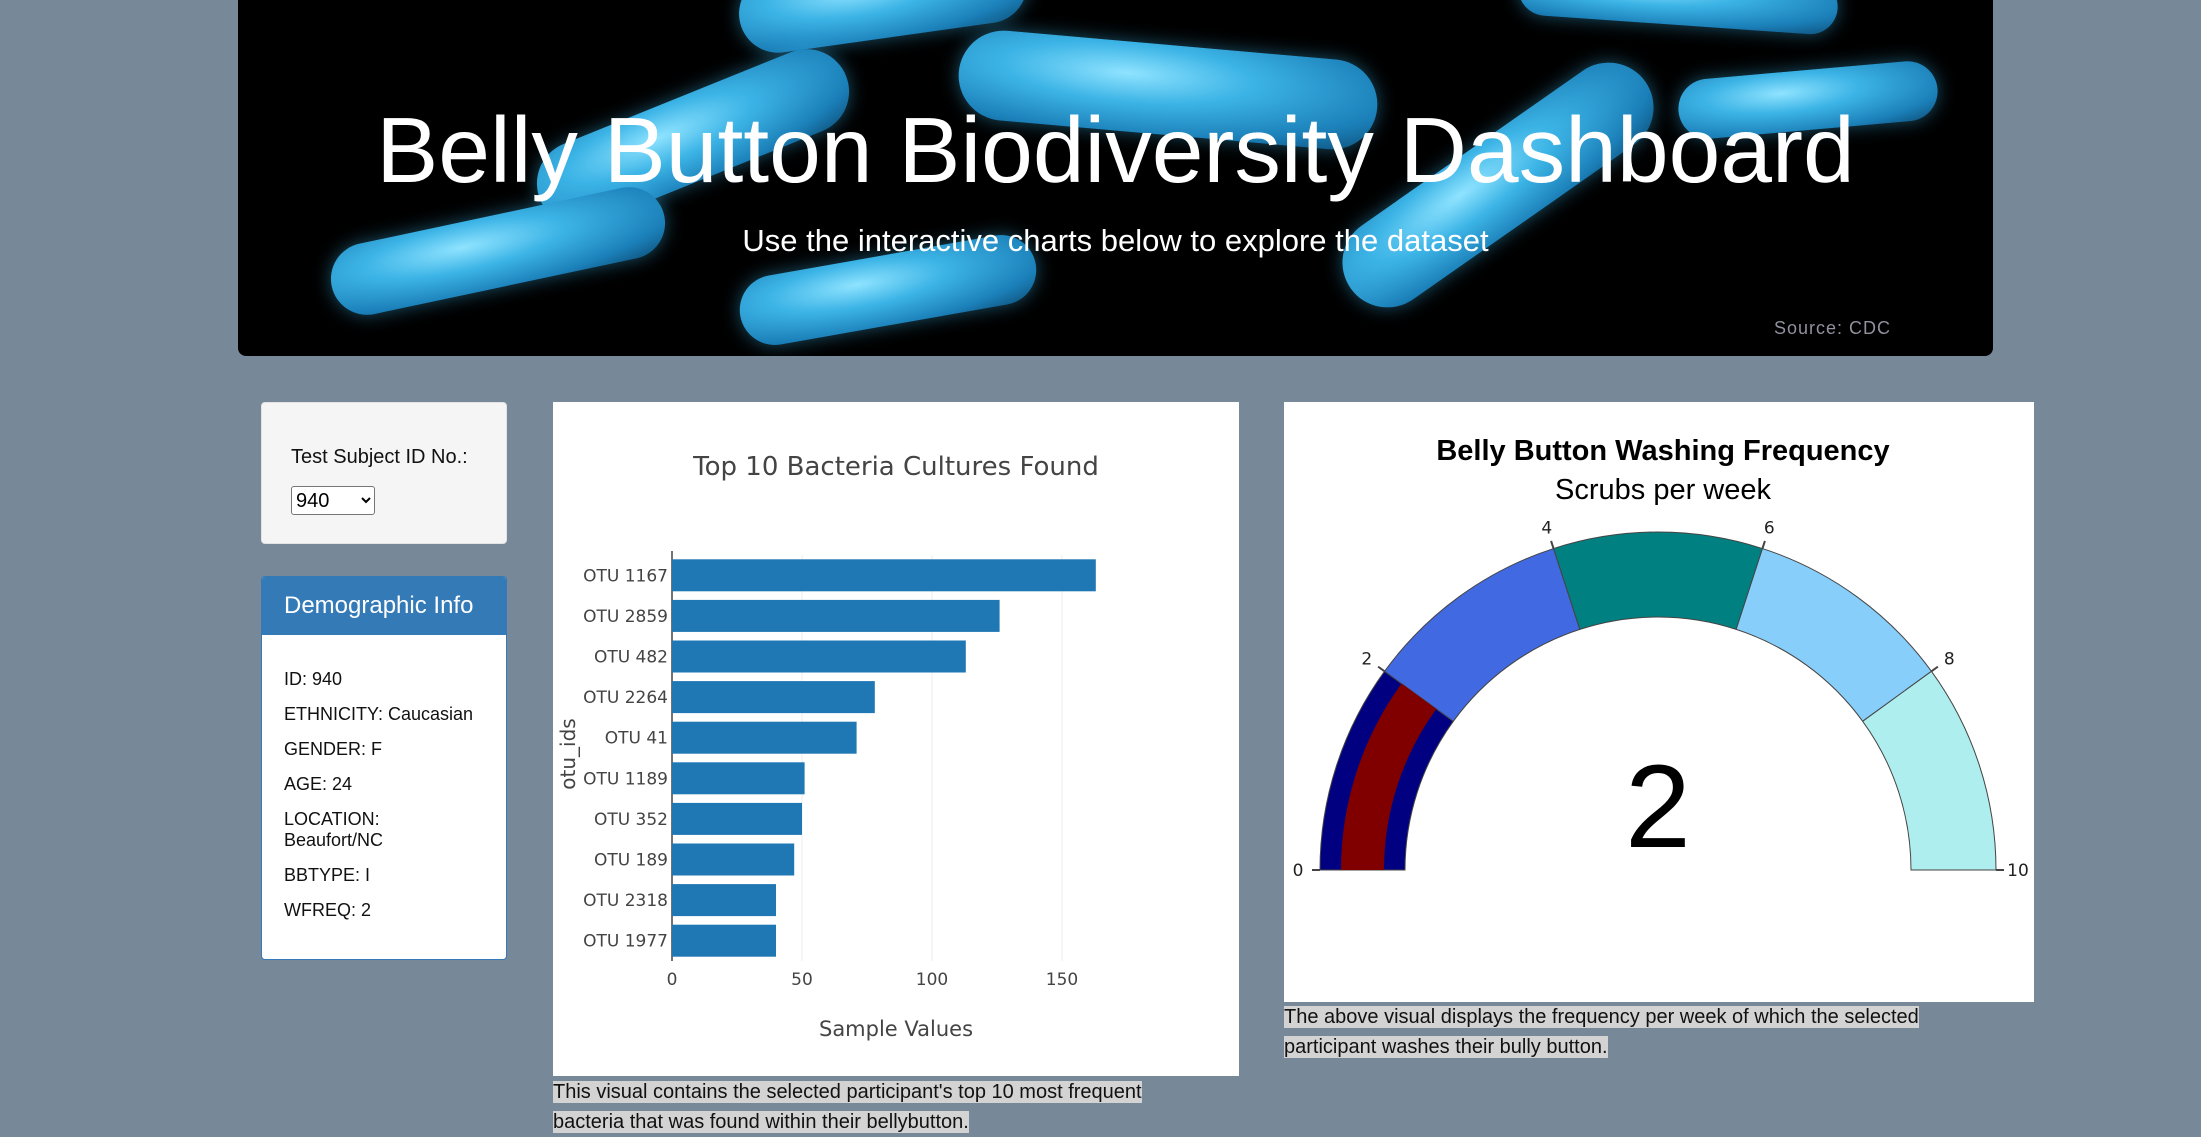 The image size is (2201, 1137). What do you see at coordinates (1546, 529) in the screenshot?
I see `gauge-tick-label: 4` at bounding box center [1546, 529].